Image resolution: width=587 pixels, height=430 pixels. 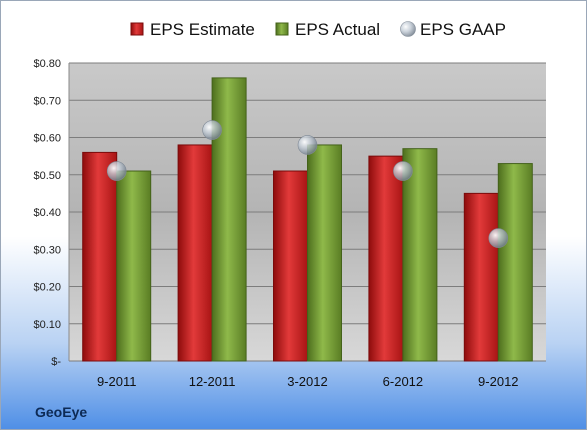 I want to click on y-tick-label: $0.10, so click(x=47, y=325).